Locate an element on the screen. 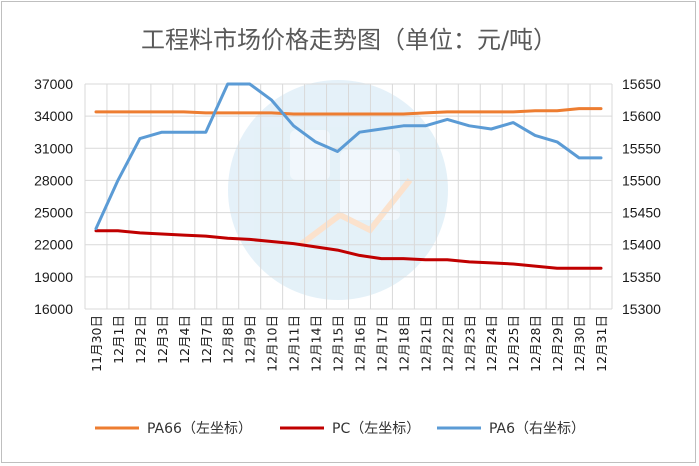 The width and height of the screenshot is (699, 466). x-tick-label: 12月25日 is located at coordinates (513, 343).